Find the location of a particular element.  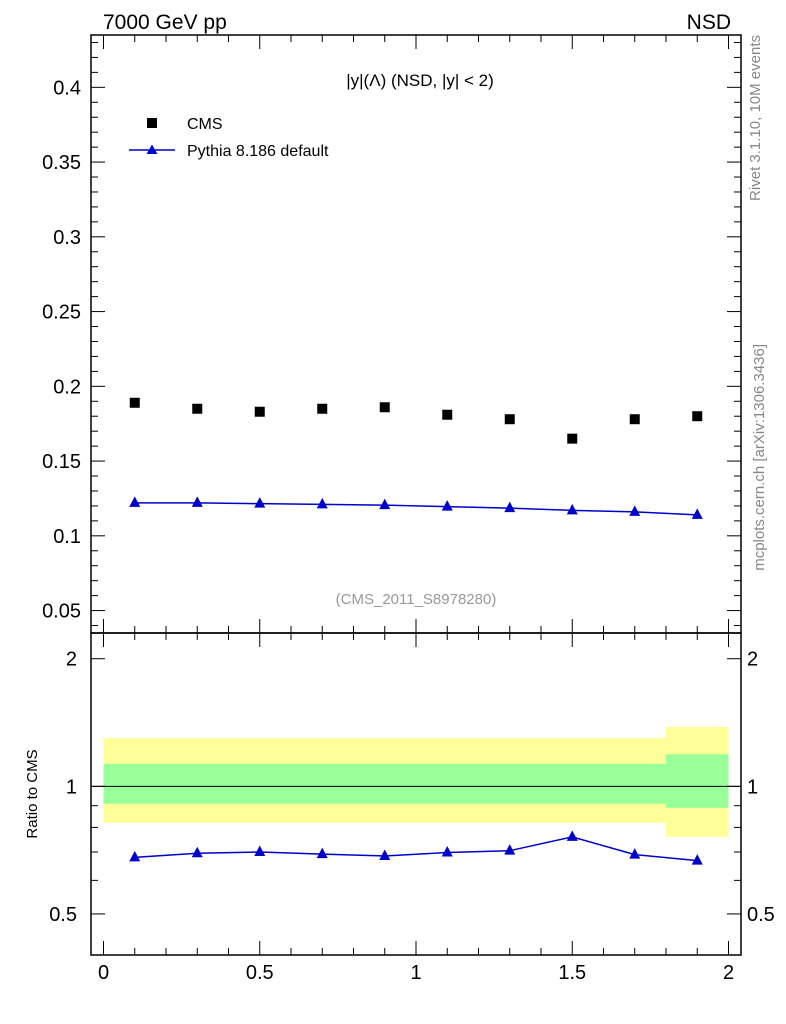

header-right-label: NSD is located at coordinates (709, 22).